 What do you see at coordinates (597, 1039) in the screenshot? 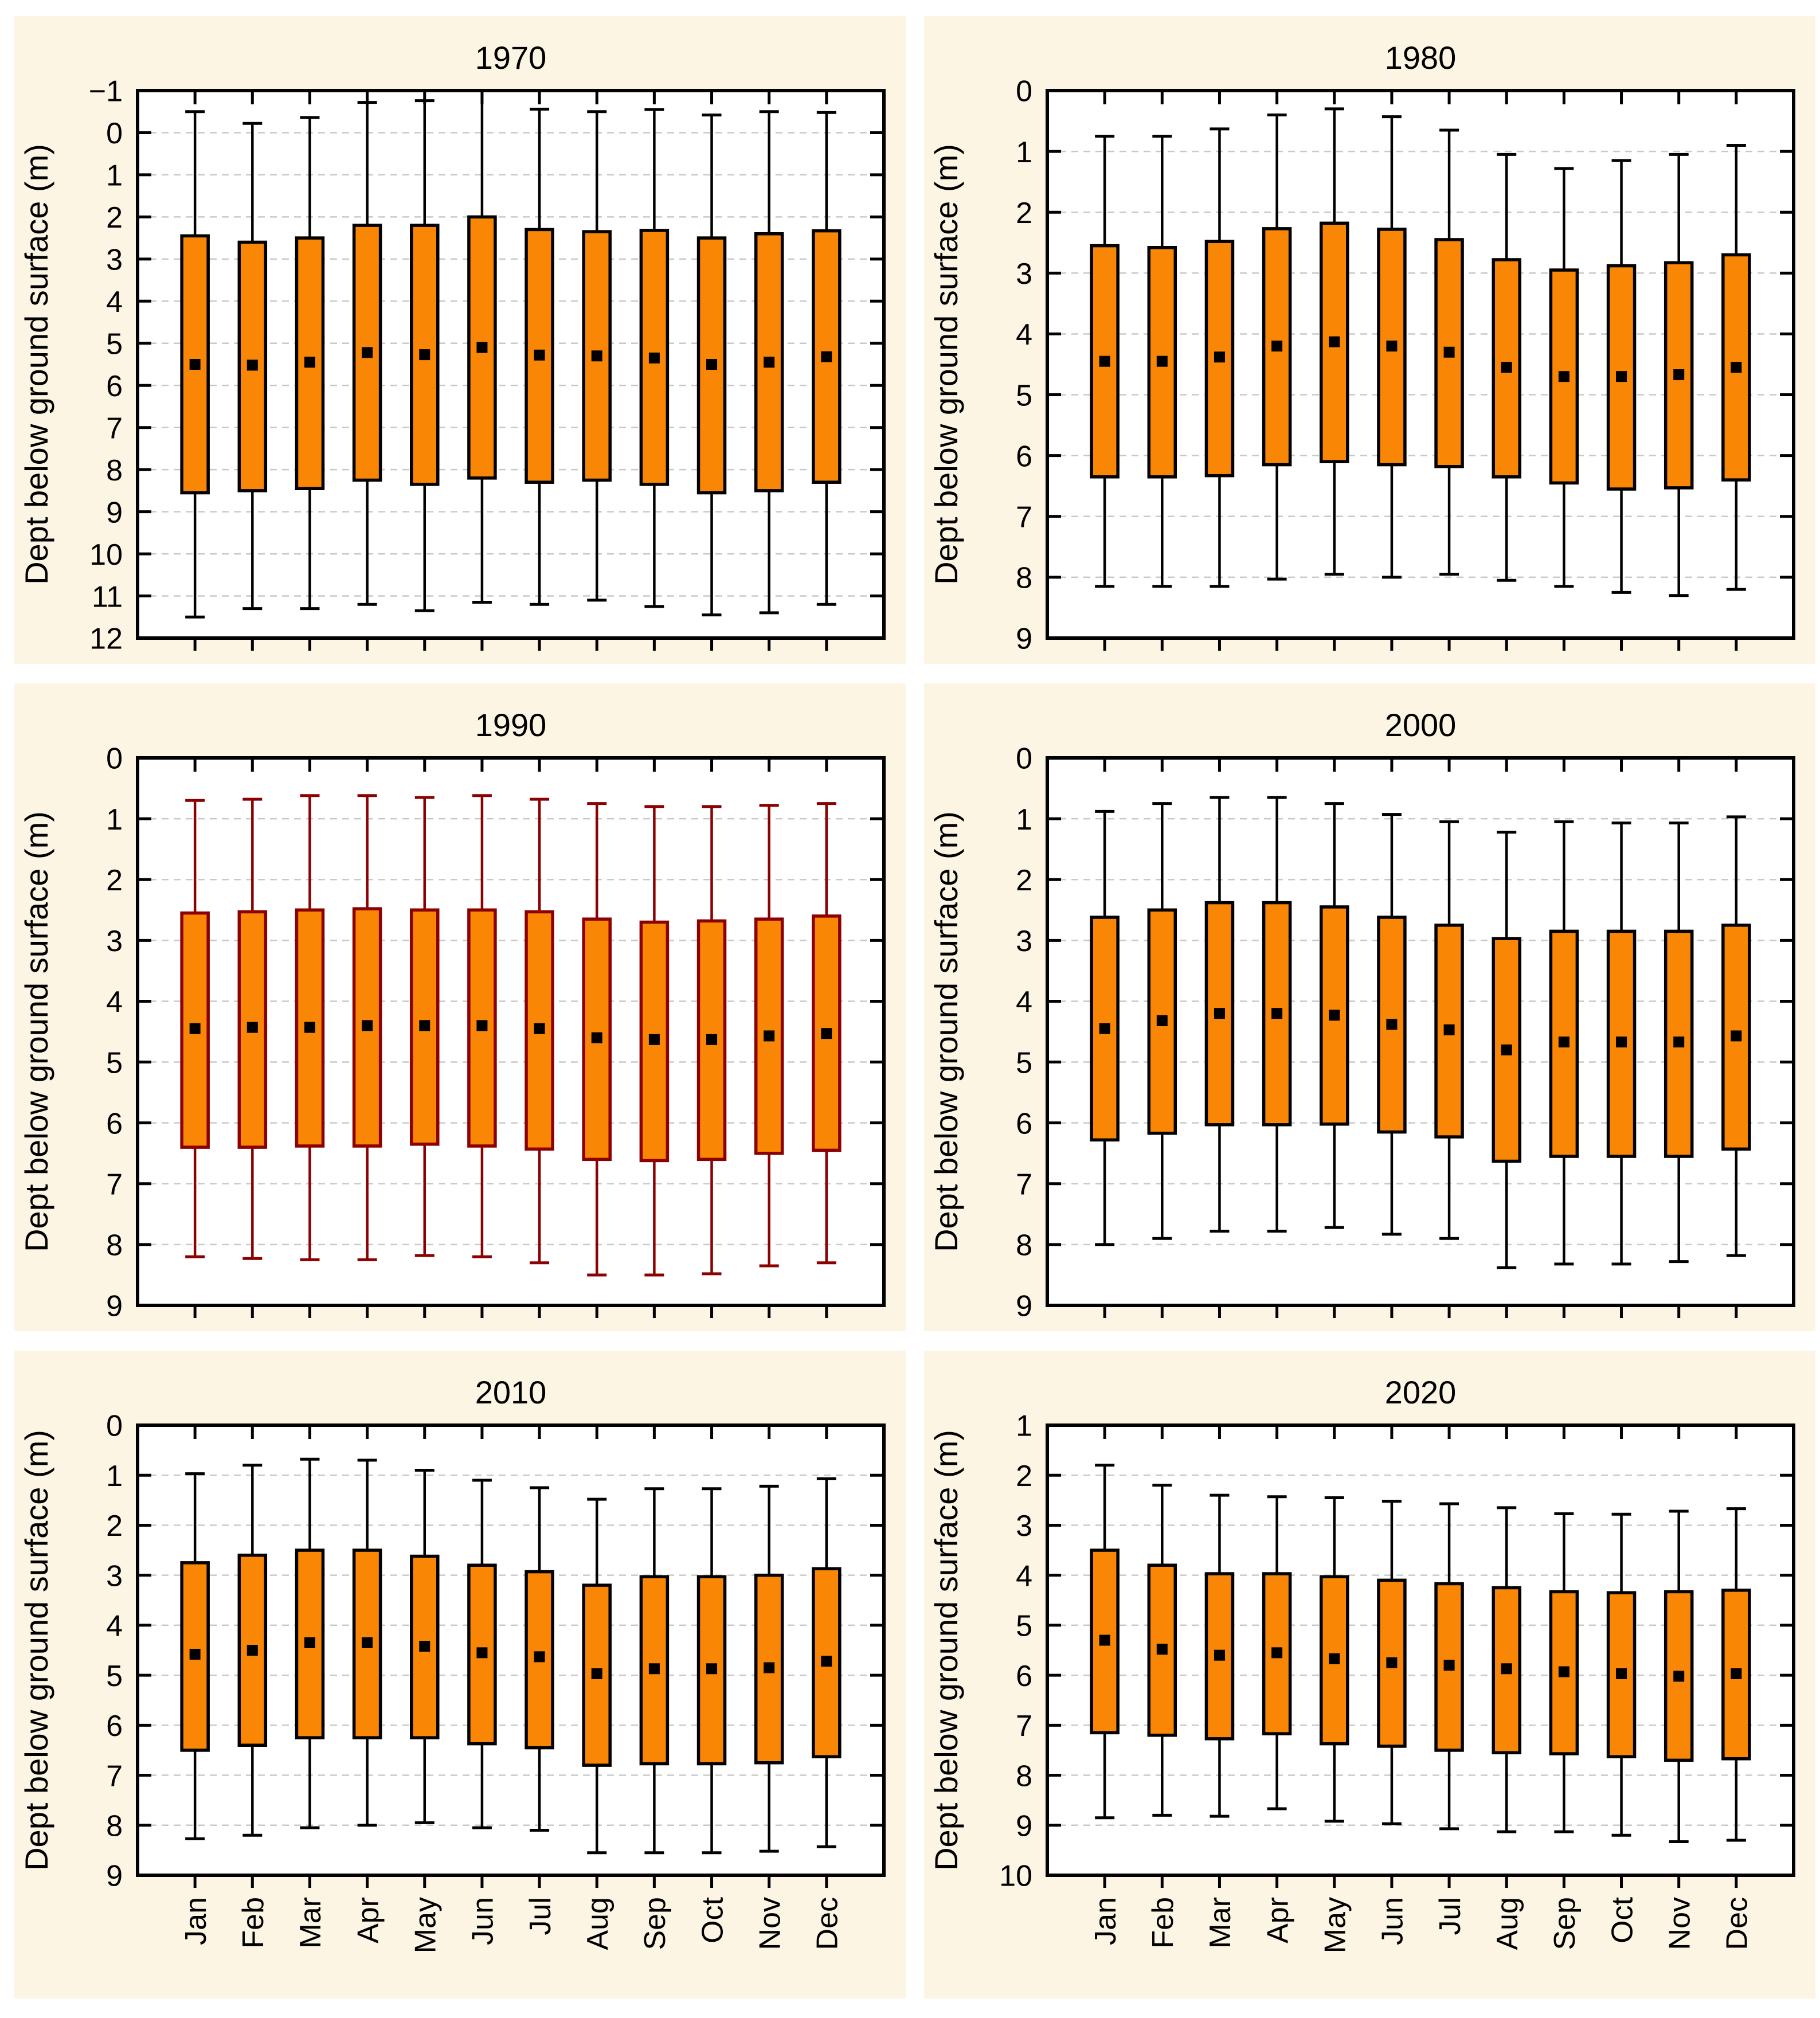
I see `boxplot-1990-Aug` at bounding box center [597, 1039].